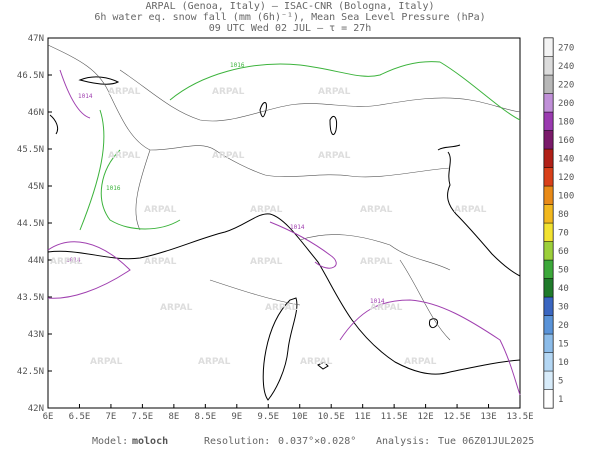 This screenshot has height=450, width=600. Describe the element at coordinates (566, 122) in the screenshot. I see `colorbar-label: 180` at that location.